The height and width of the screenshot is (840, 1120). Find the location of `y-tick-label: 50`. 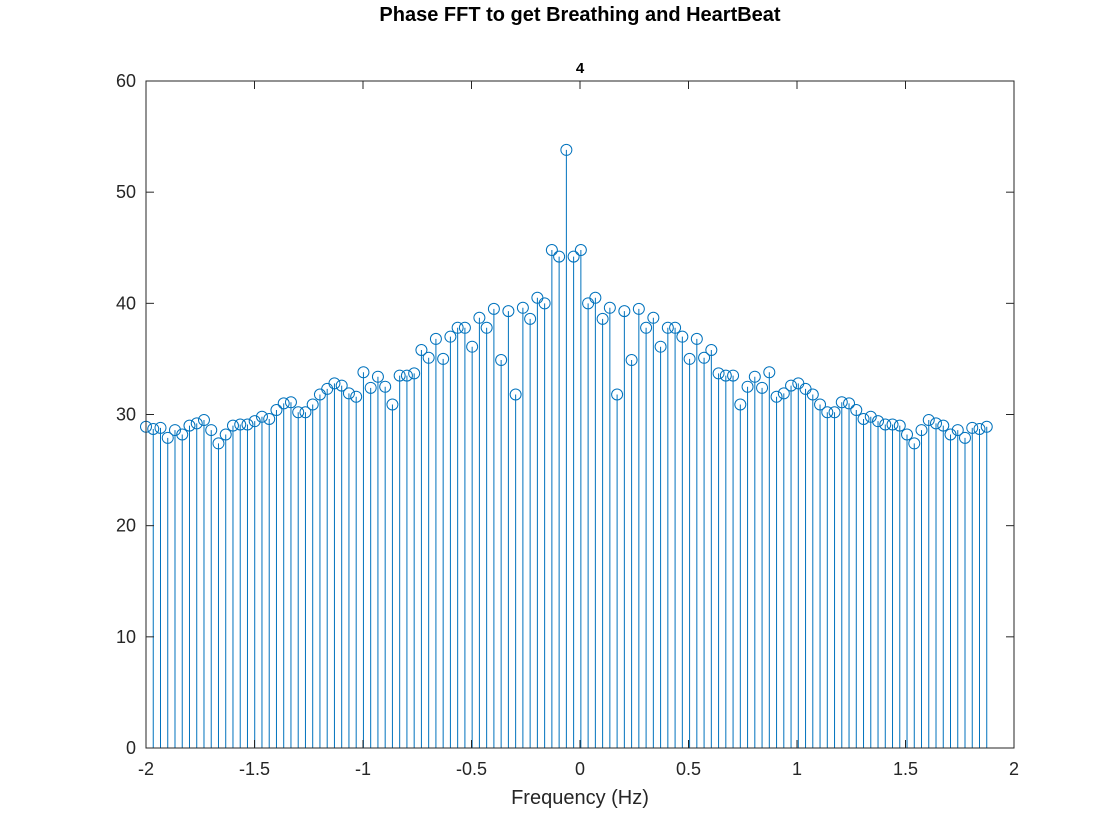

y-tick-label: 50 is located at coordinates (126, 192).